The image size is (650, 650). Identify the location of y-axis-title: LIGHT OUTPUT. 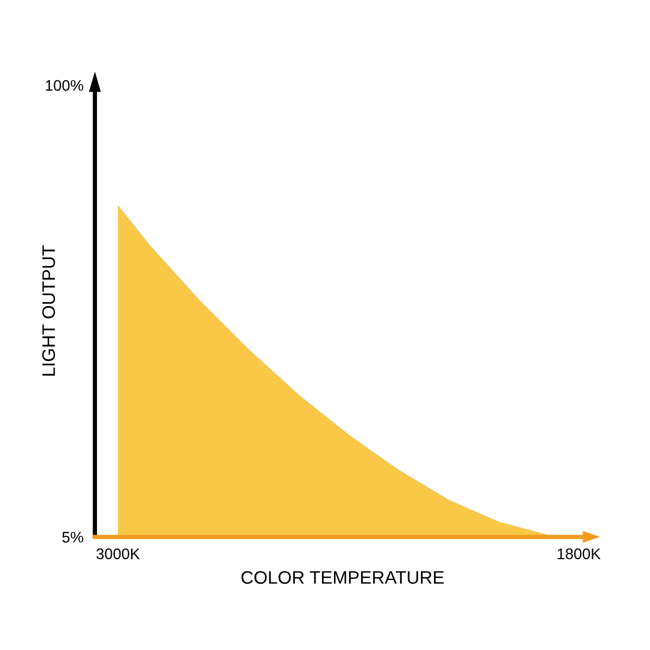
(49, 310).